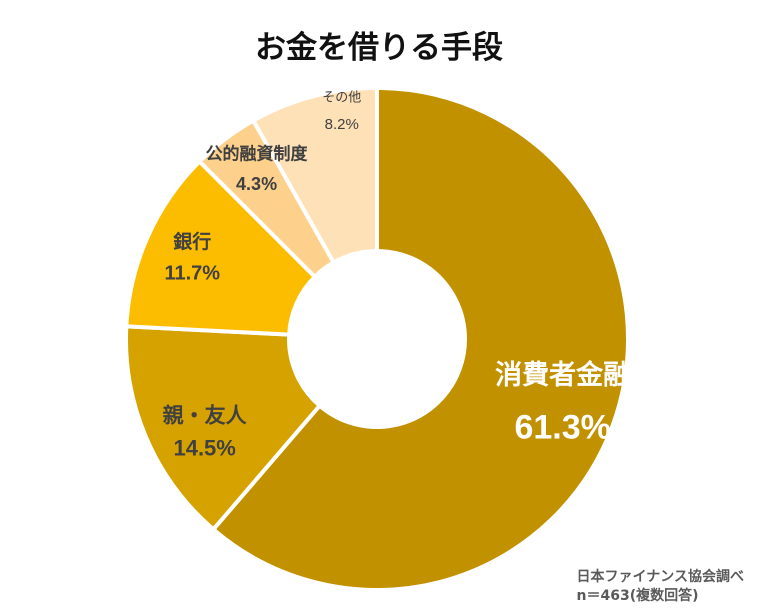 Image resolution: width=758 pixels, height=616 pixels. What do you see at coordinates (192, 273) in the screenshot?
I see `slice-value-3: 11.7%` at bounding box center [192, 273].